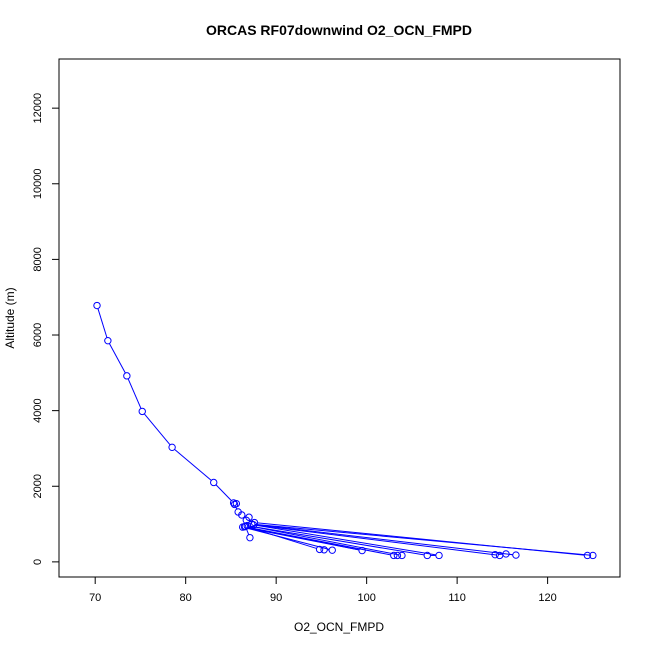  I want to click on x-tick-label: 90, so click(276, 598).